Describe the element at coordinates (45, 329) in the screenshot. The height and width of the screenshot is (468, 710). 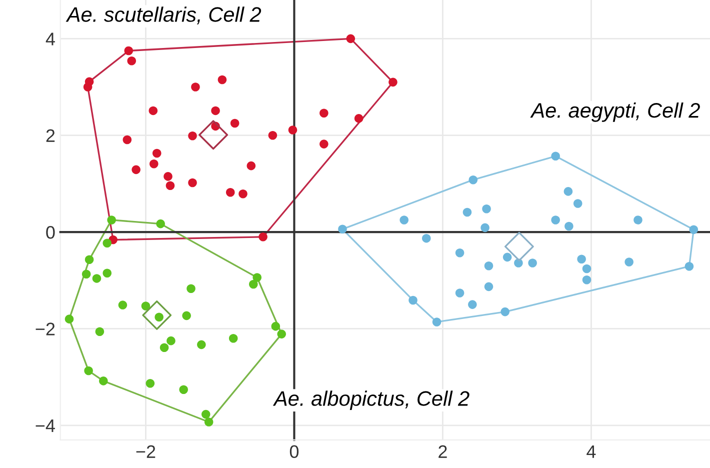
I see `y-tick-label: −2` at that location.